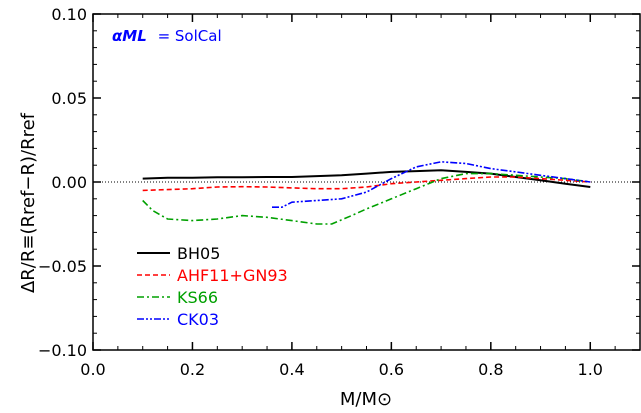 The image size is (641, 413). I want to click on series-line-bh05, so click(366, 178).